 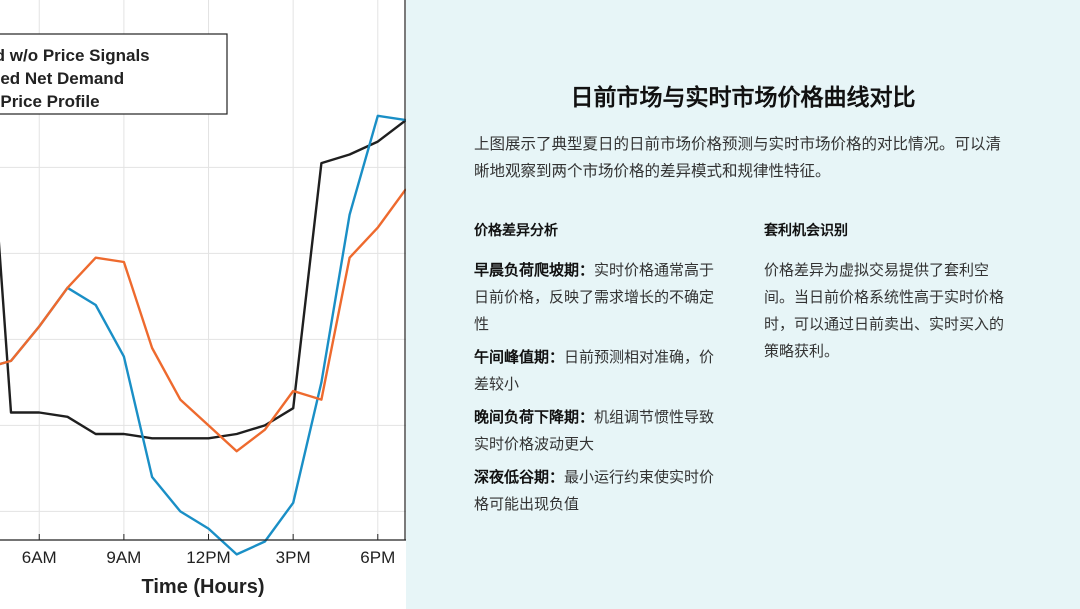 What do you see at coordinates (594, 297) in the screenshot?
I see `list-item-text: 实时价格通常高于日前价格，反映了需求增长的不确定性` at bounding box center [594, 297].